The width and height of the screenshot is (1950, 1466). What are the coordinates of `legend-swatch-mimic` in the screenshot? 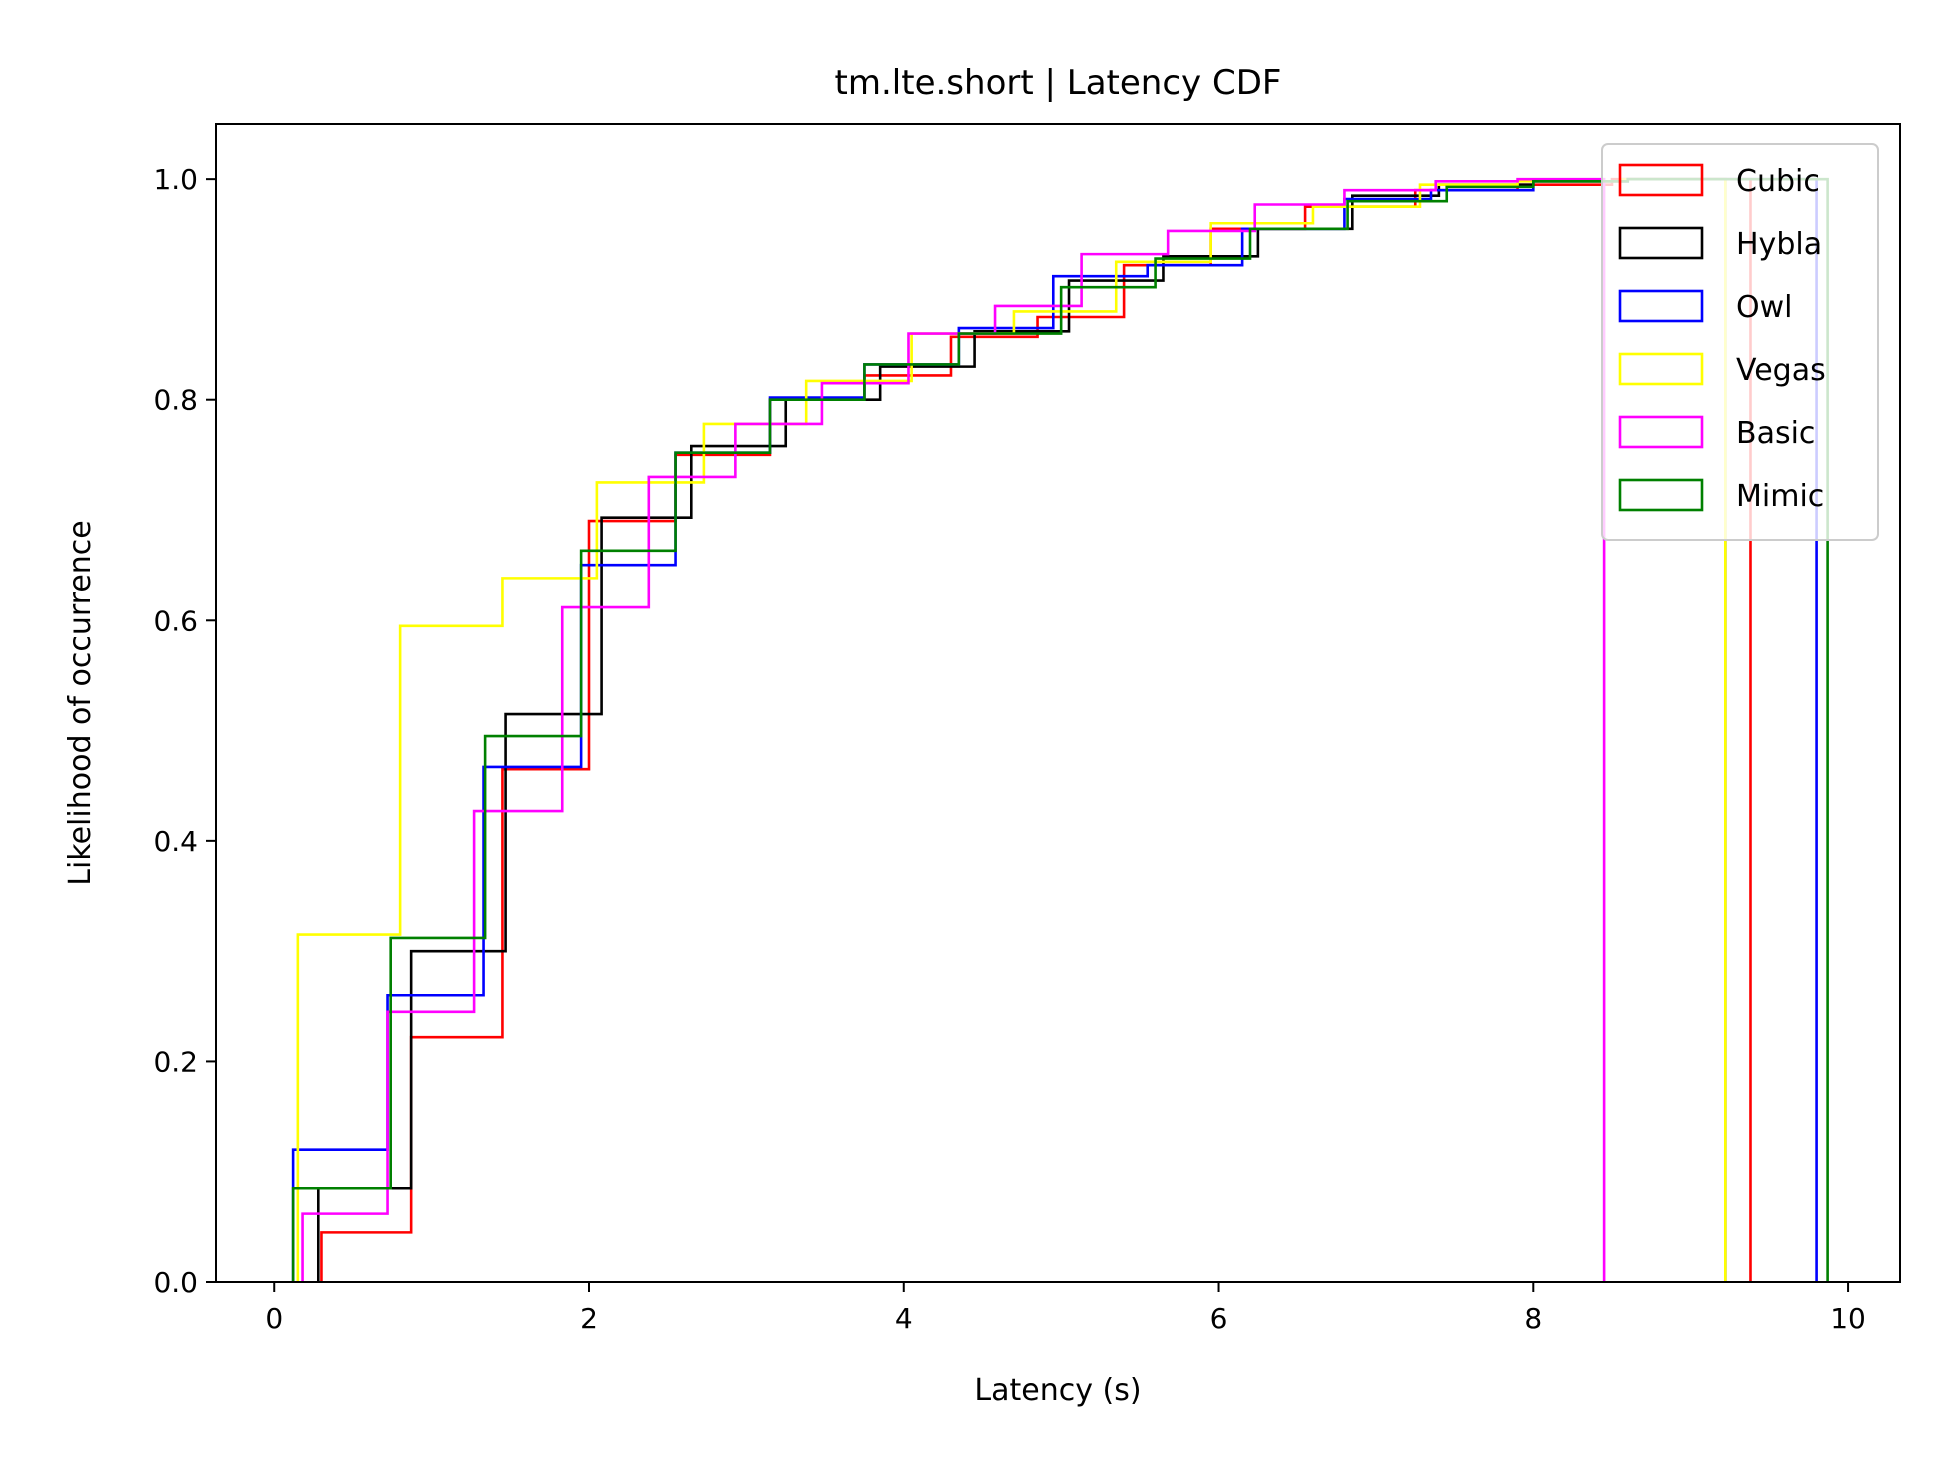 It's located at (1661, 495).